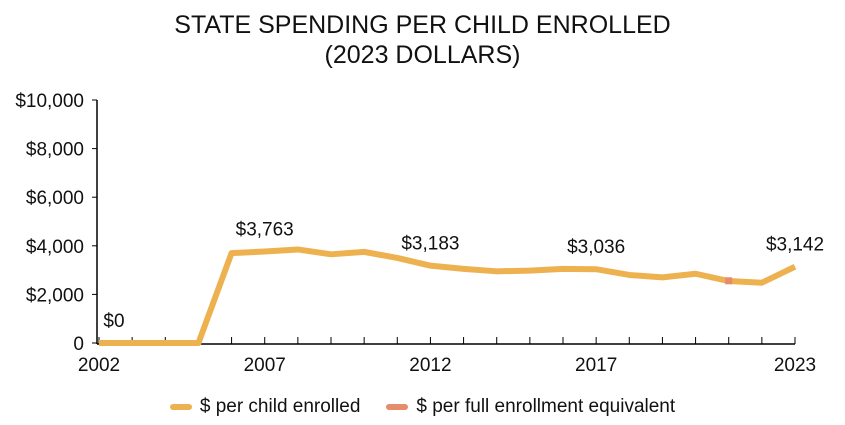  What do you see at coordinates (55, 198) in the screenshot?
I see `y-tick-label: $6,000` at bounding box center [55, 198].